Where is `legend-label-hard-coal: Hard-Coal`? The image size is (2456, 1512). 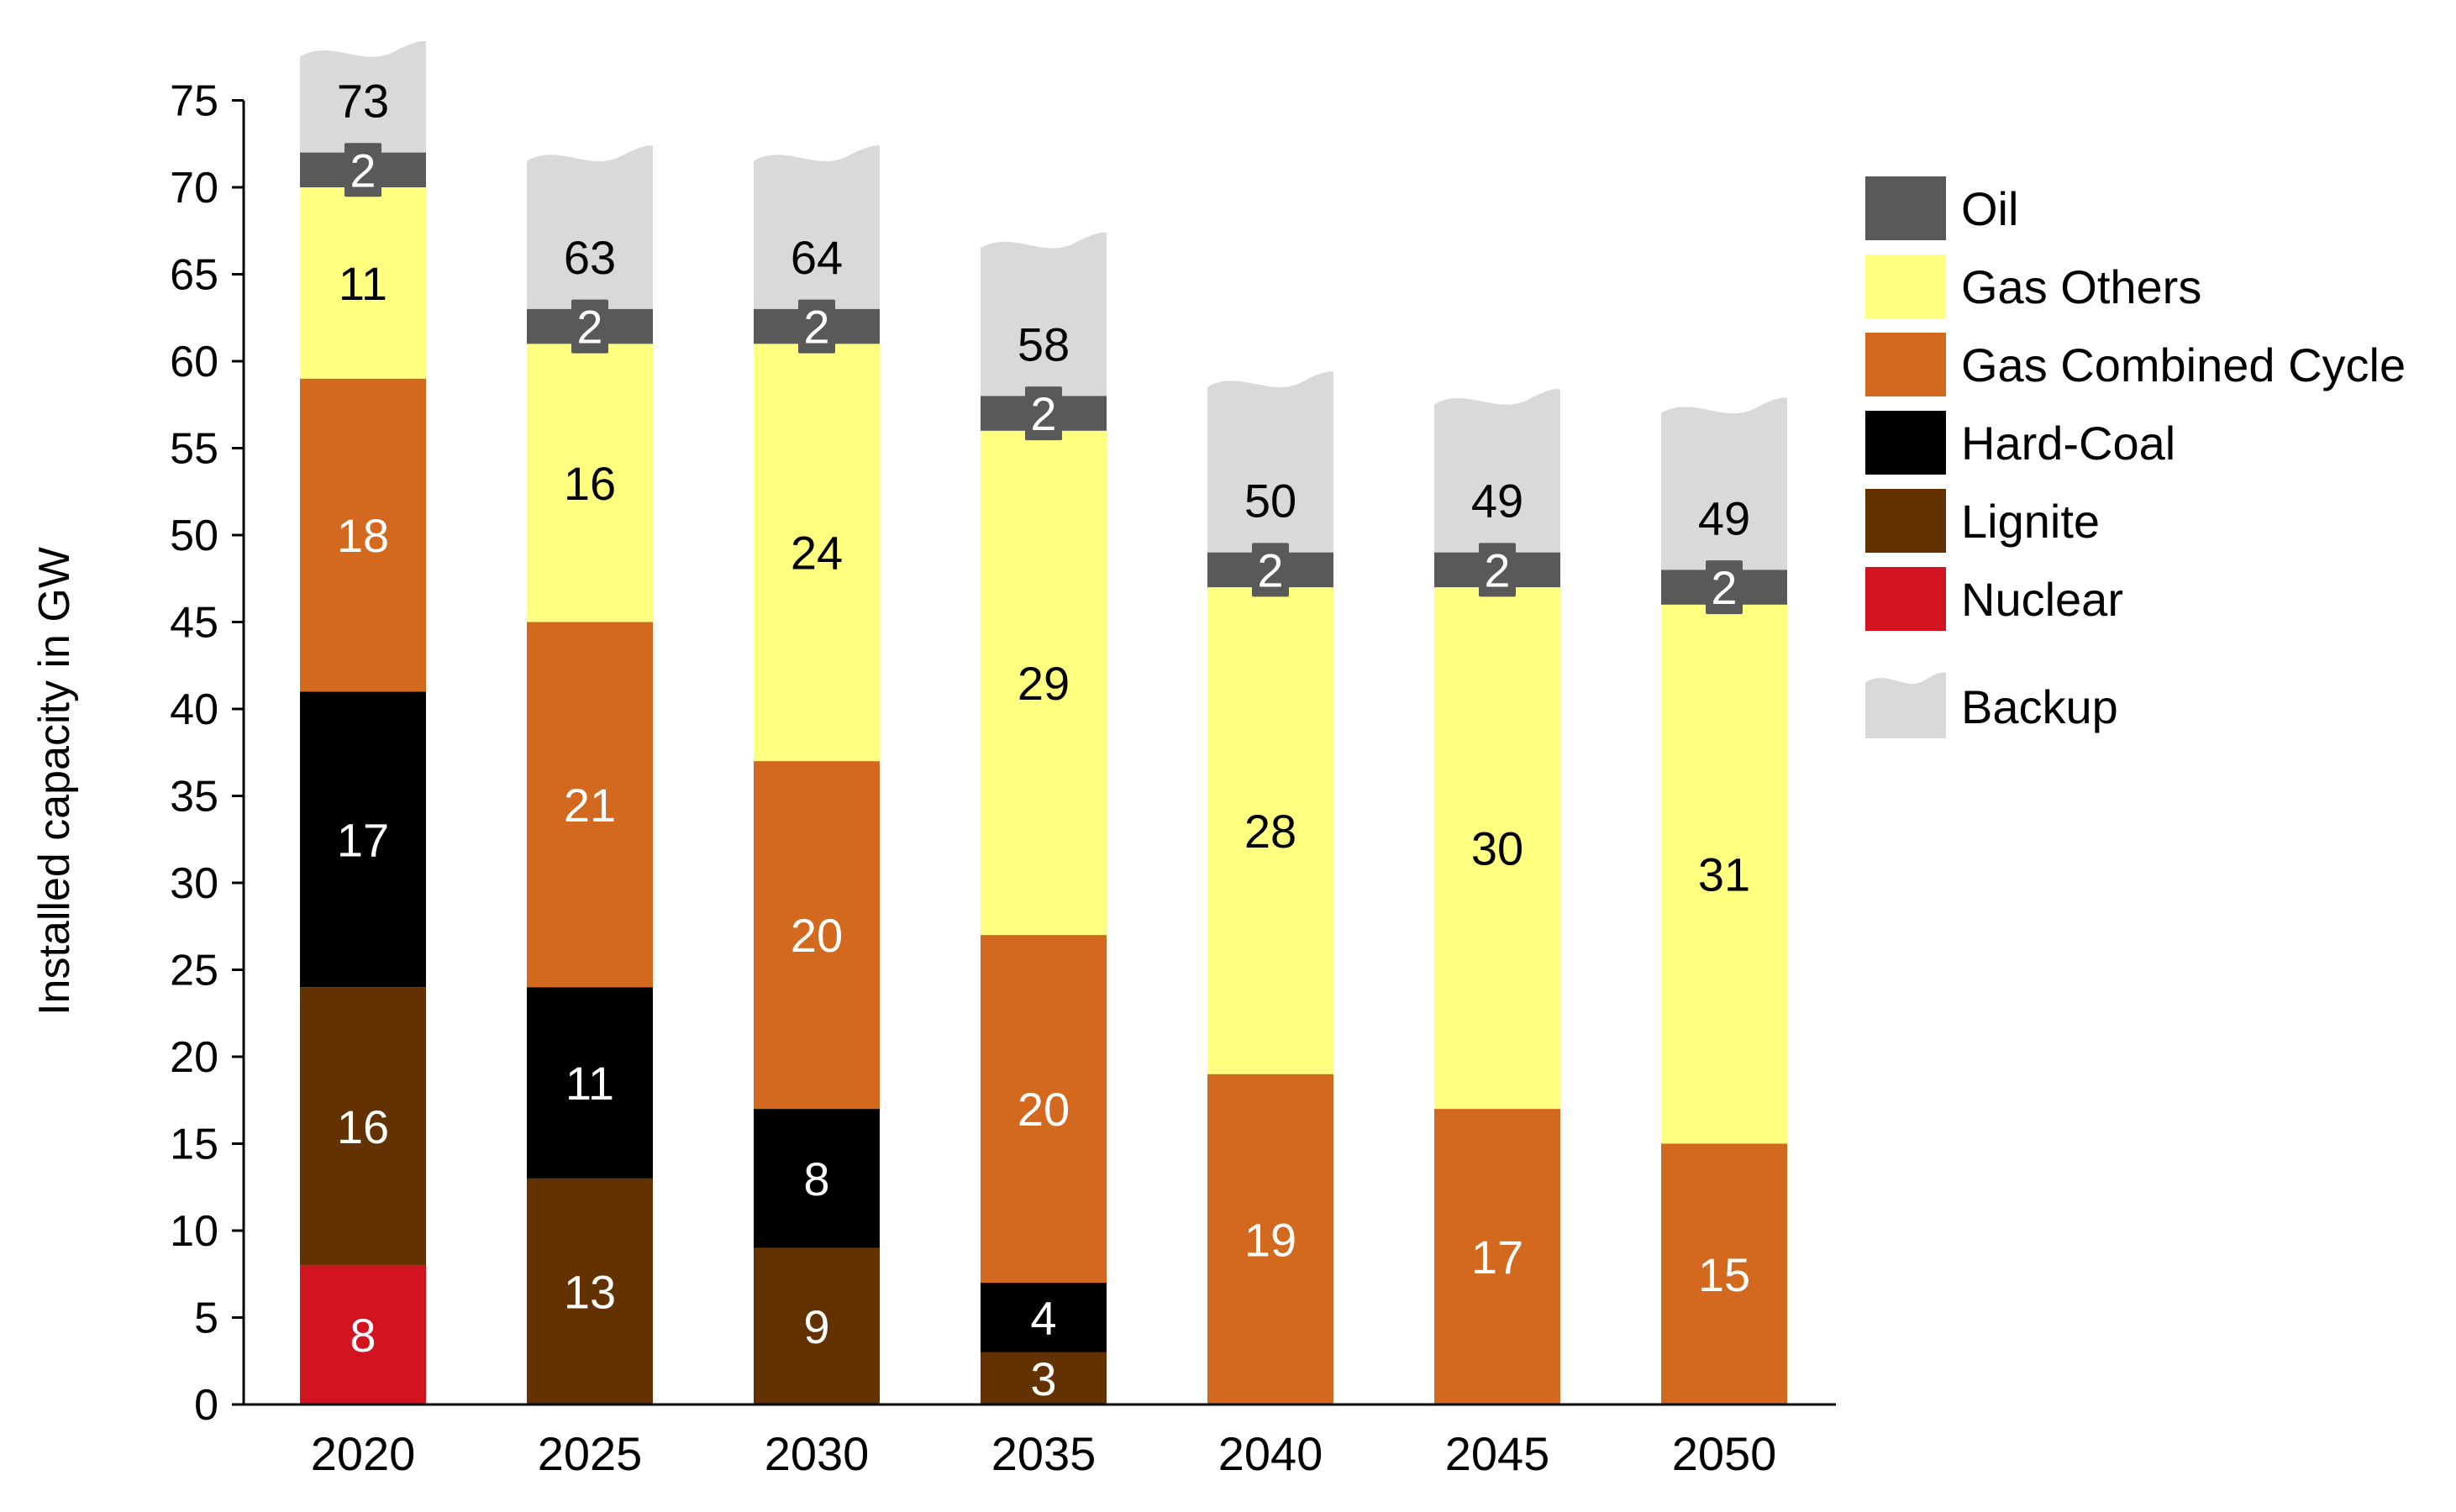
legend-label-hard-coal: Hard-Coal is located at coordinates (2068, 443).